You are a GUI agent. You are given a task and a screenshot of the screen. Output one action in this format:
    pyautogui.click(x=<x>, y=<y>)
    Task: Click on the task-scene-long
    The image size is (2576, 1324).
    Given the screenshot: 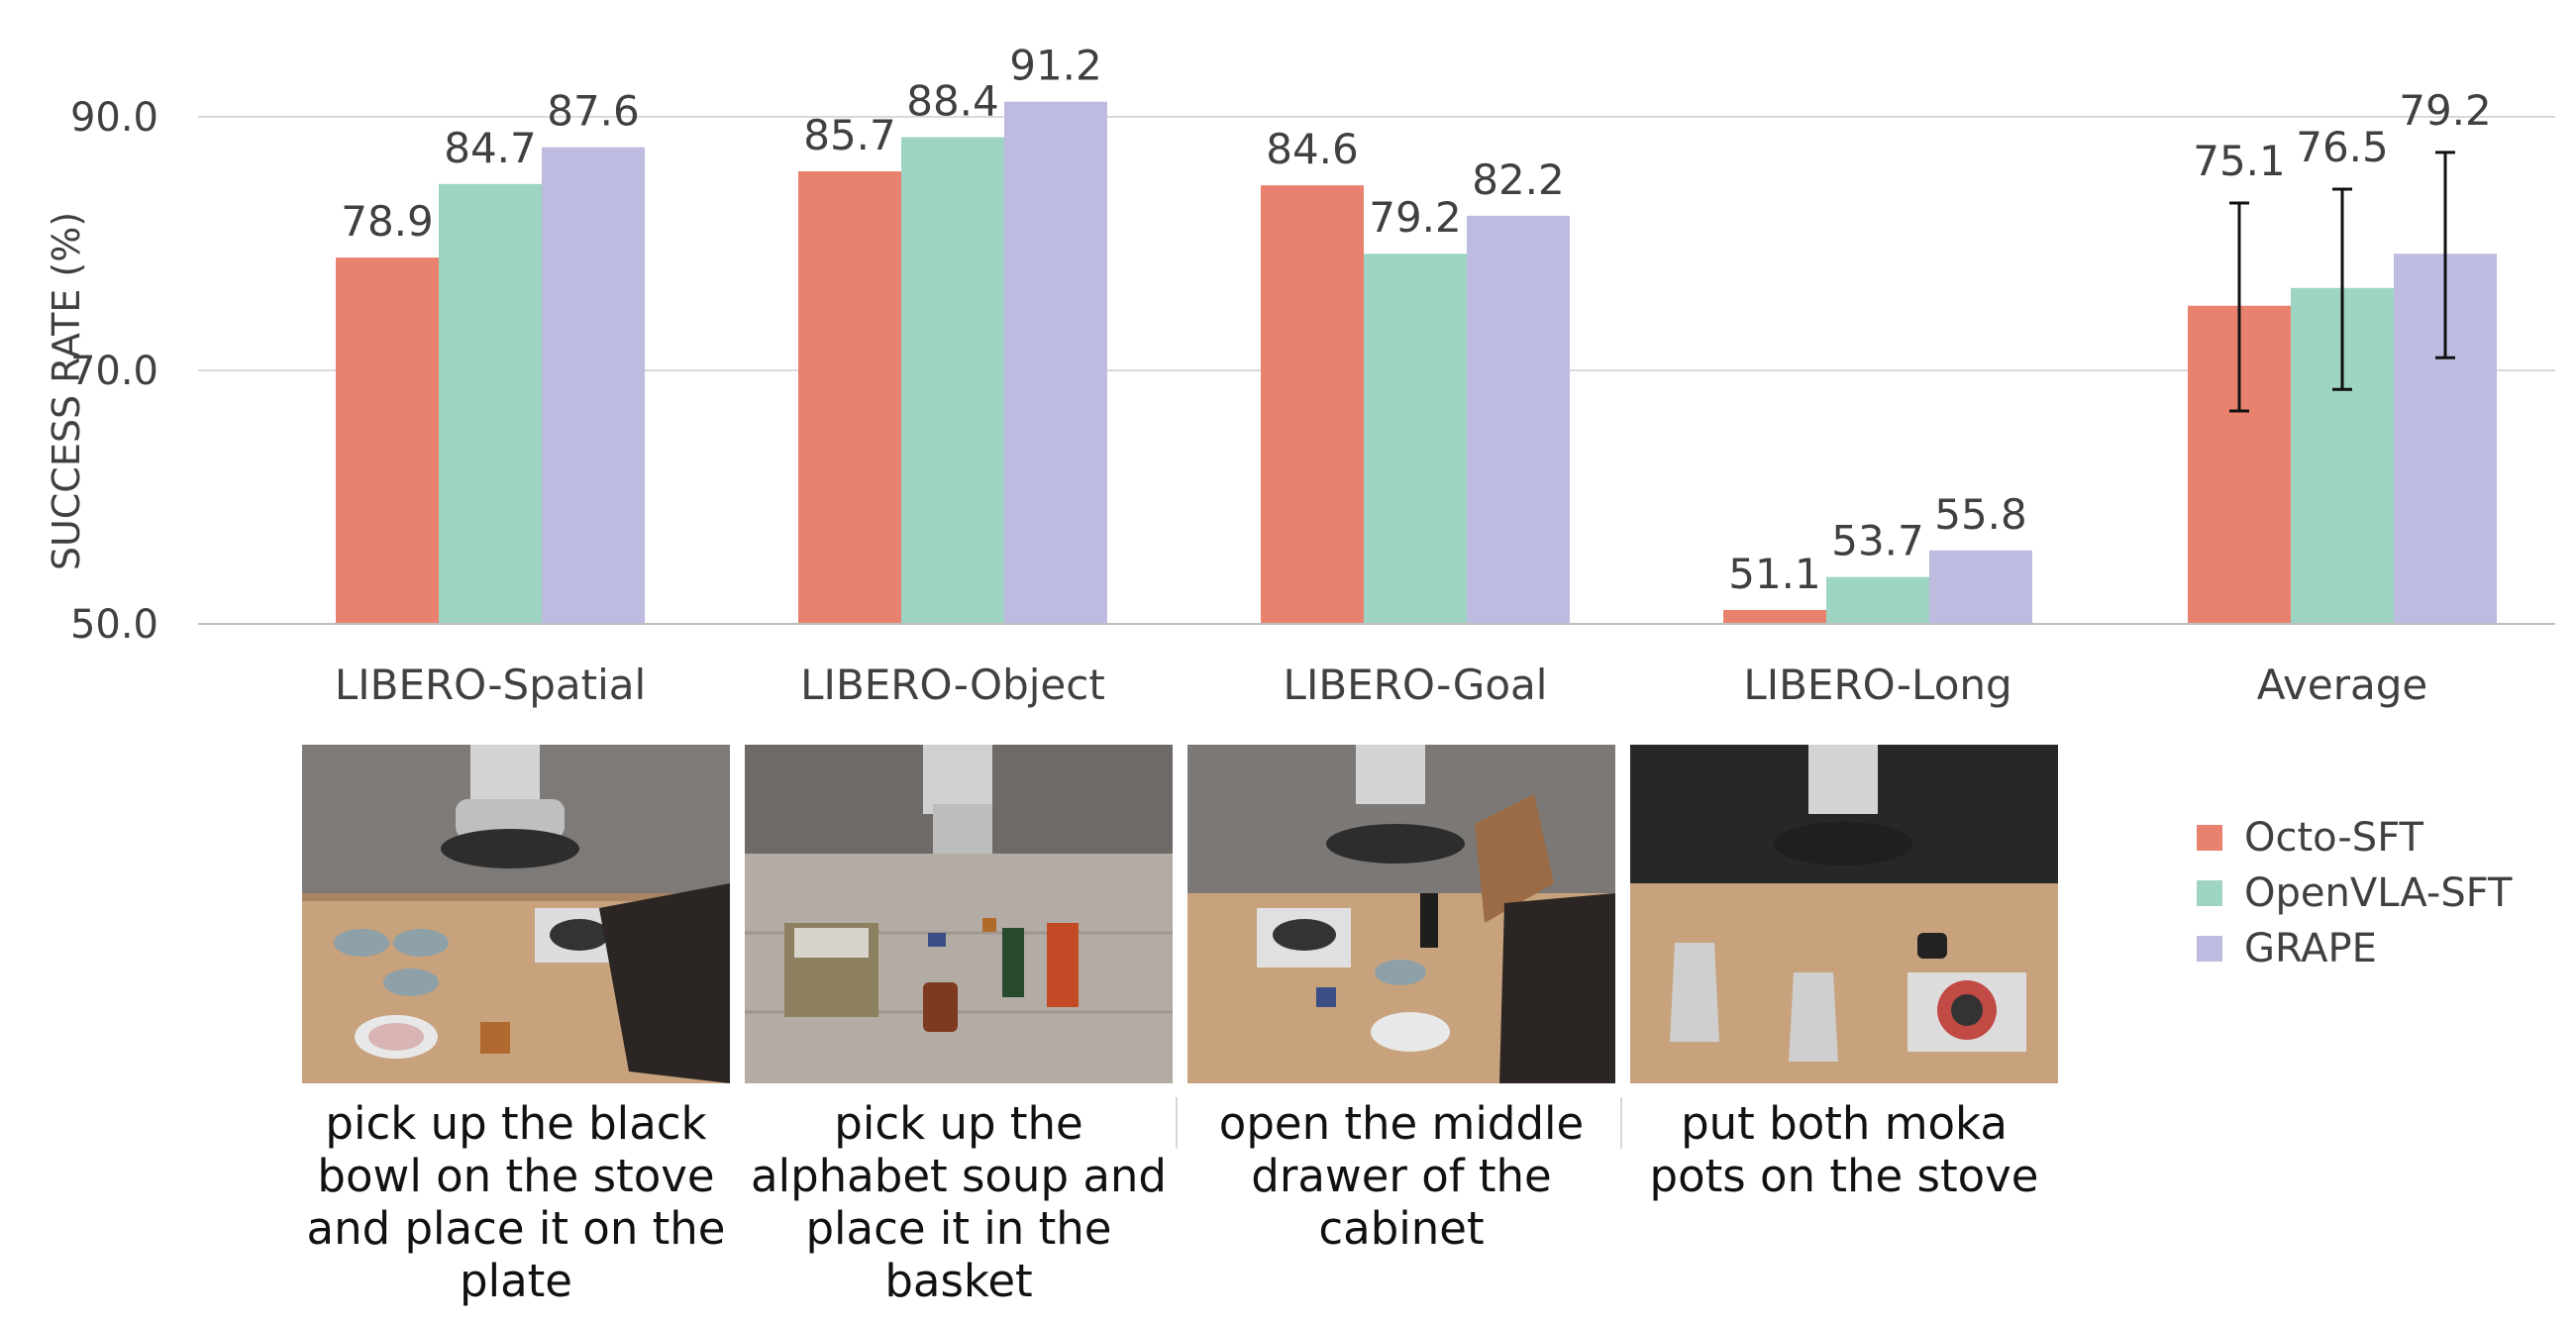 What is the action you would take?
    pyautogui.click(x=1844, y=914)
    